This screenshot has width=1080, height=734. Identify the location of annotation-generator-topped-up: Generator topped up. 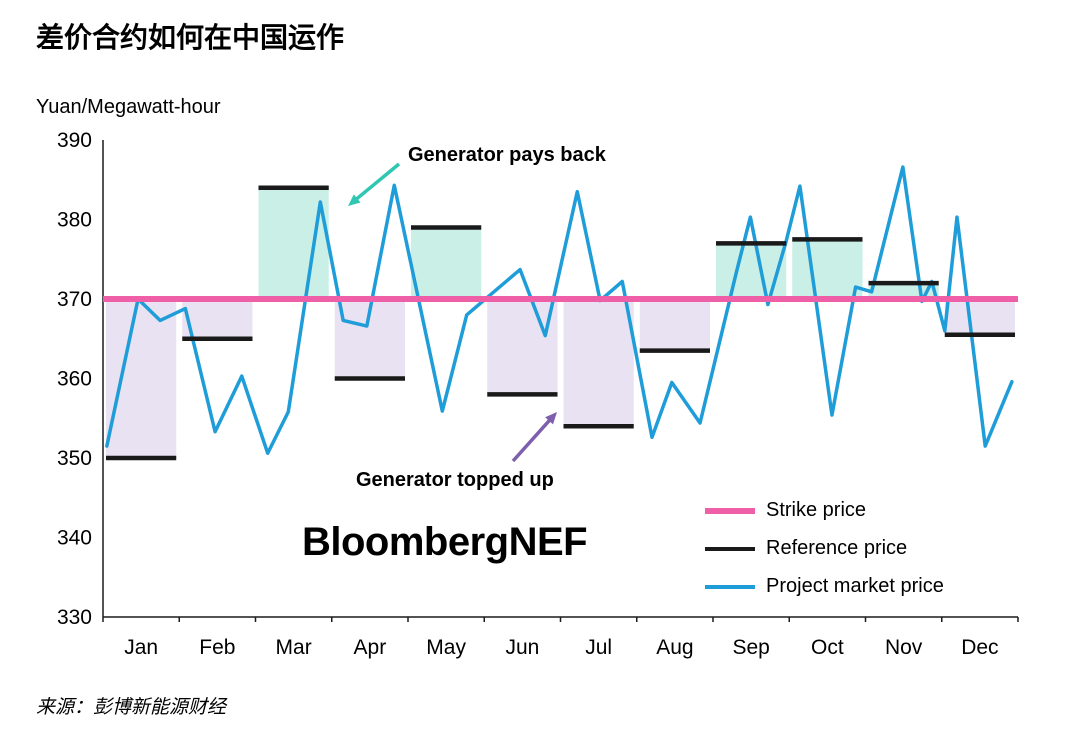
(455, 480).